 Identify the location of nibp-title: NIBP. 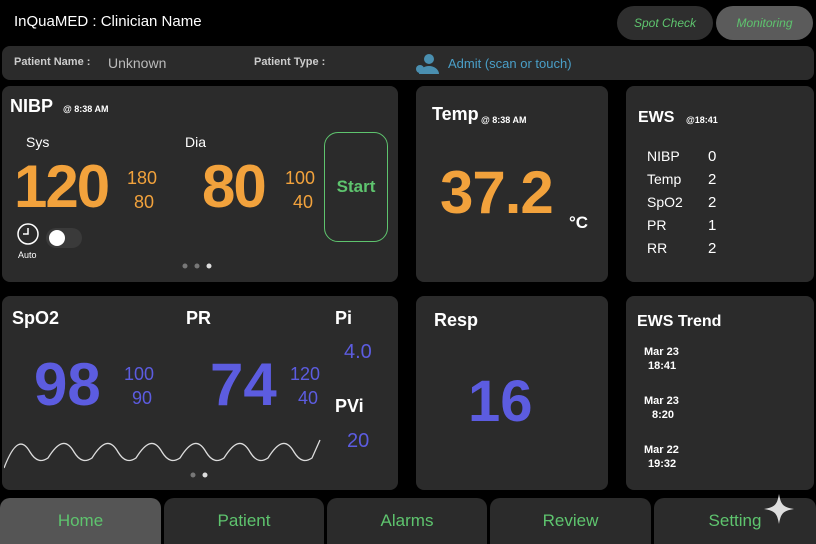
(32, 106).